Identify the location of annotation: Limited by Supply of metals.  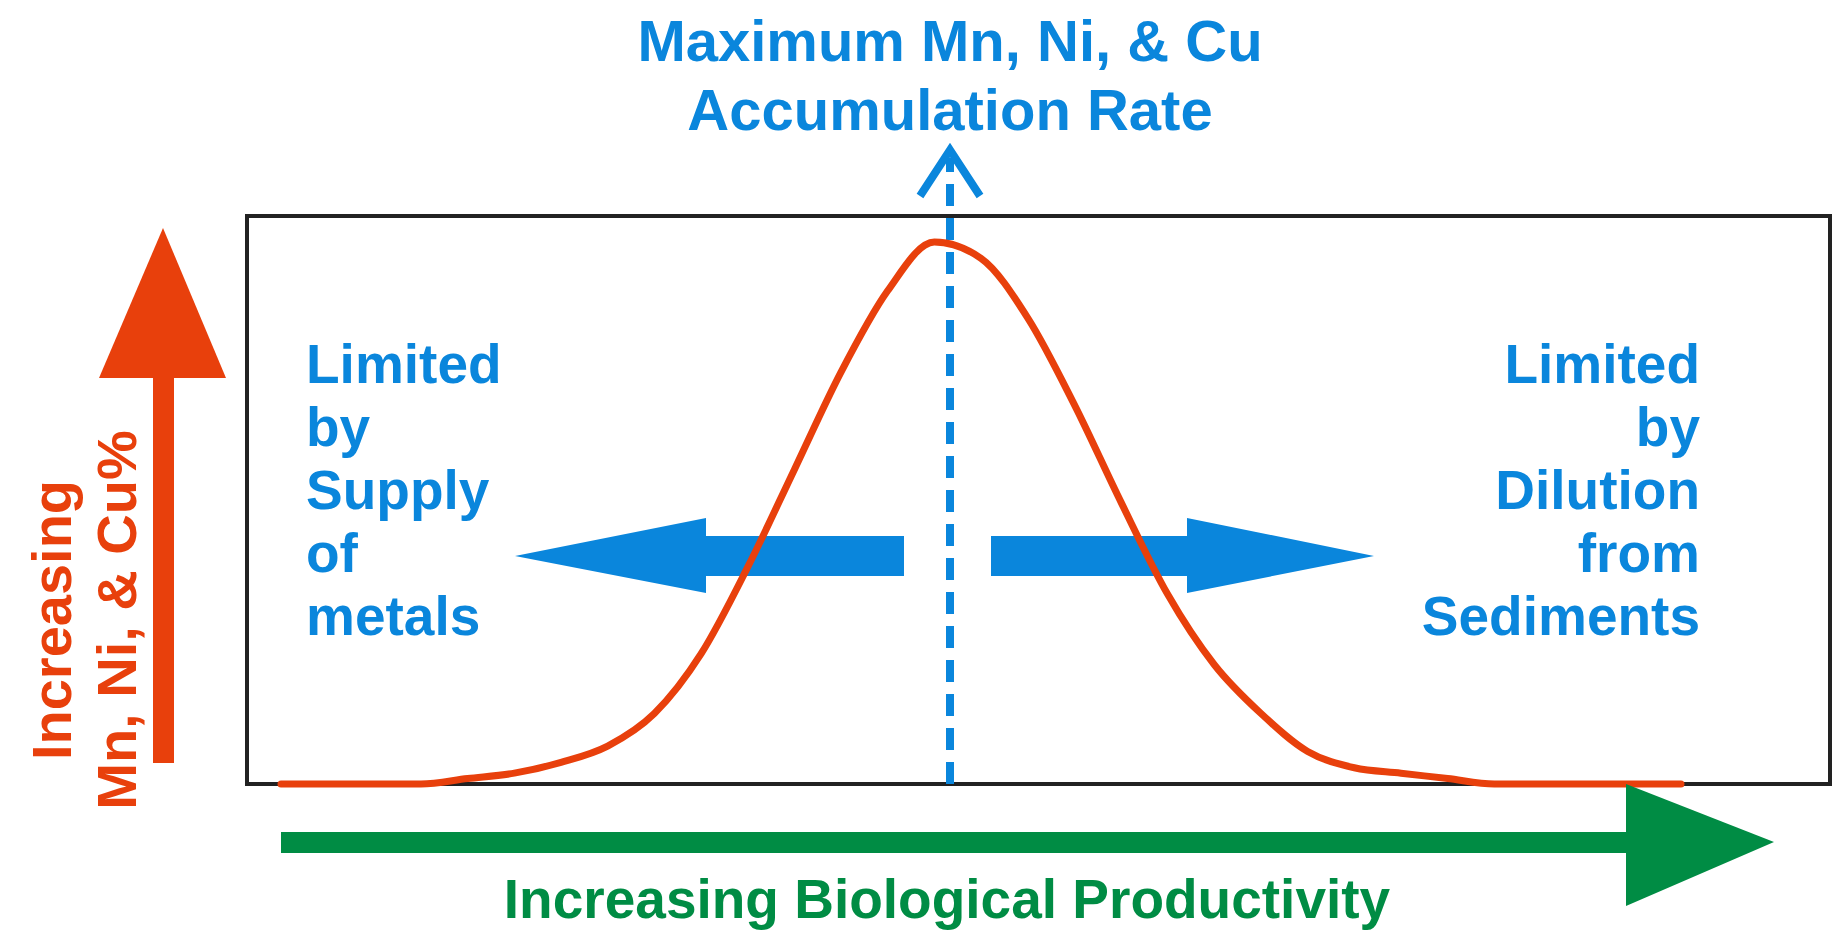
(404, 490).